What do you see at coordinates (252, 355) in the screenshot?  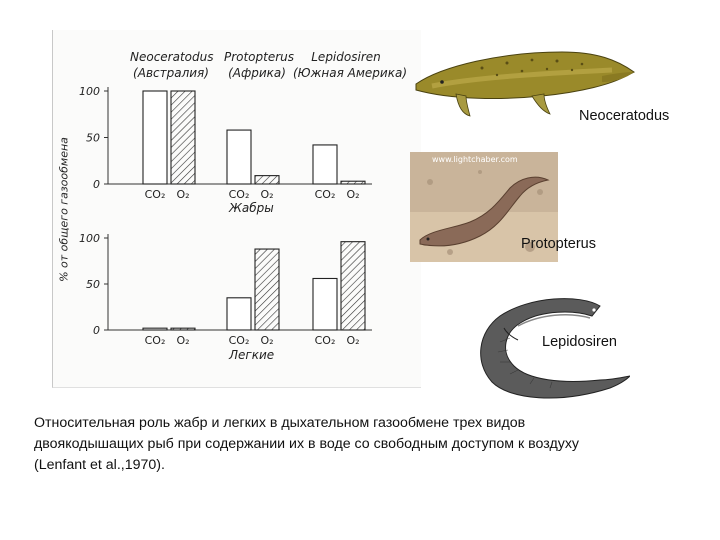 I see `panel-title-lungs: Легкие` at bounding box center [252, 355].